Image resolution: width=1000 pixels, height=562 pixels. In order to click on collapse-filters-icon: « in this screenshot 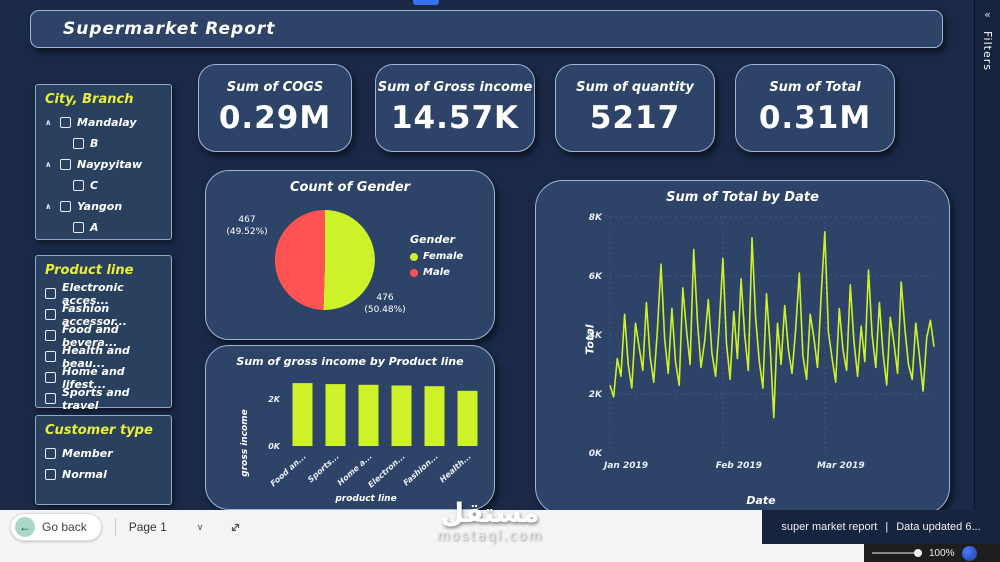, I will do `click(987, 14)`.